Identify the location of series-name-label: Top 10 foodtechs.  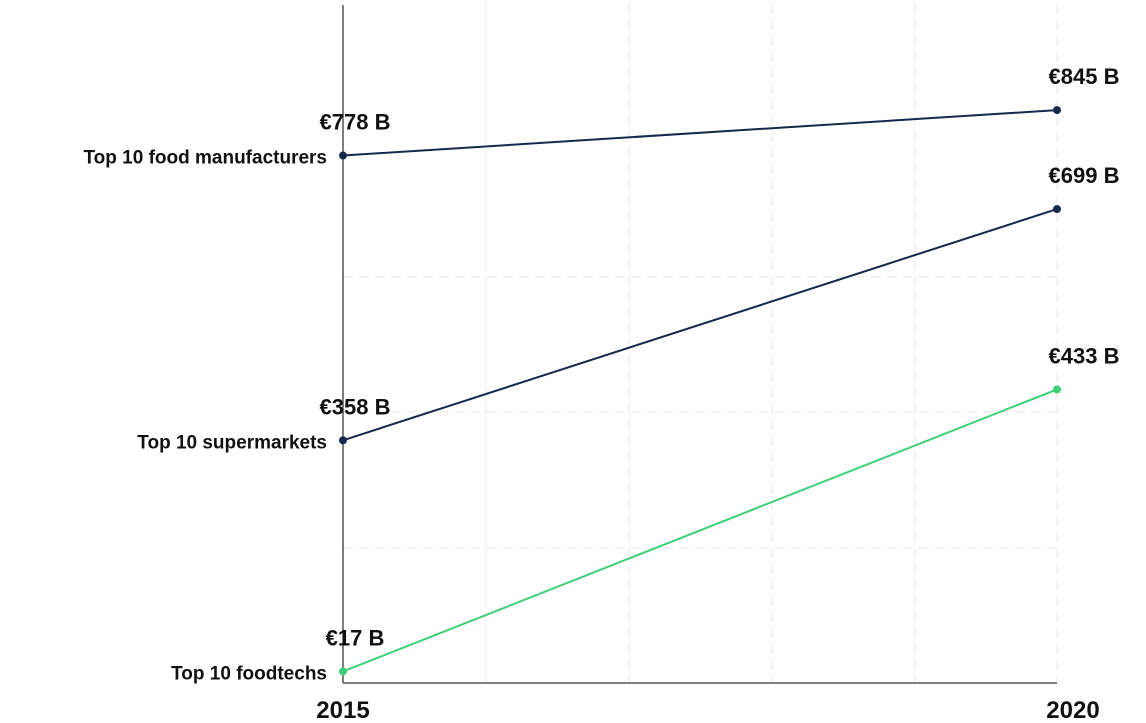
(249, 673).